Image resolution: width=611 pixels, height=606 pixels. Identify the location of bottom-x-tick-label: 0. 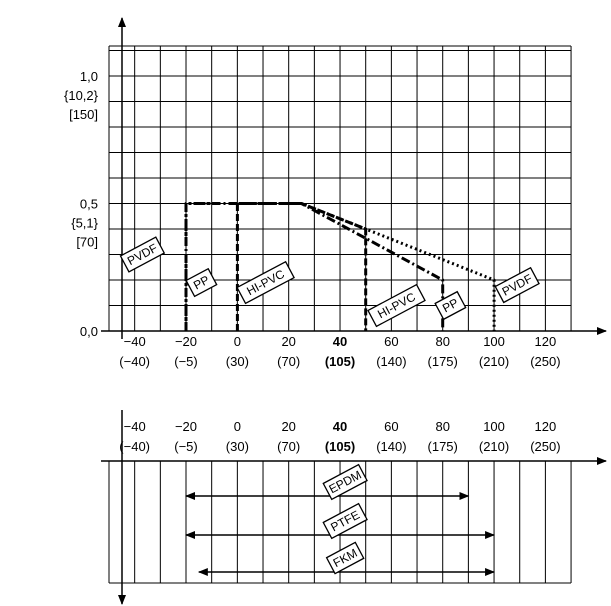
(237, 426).